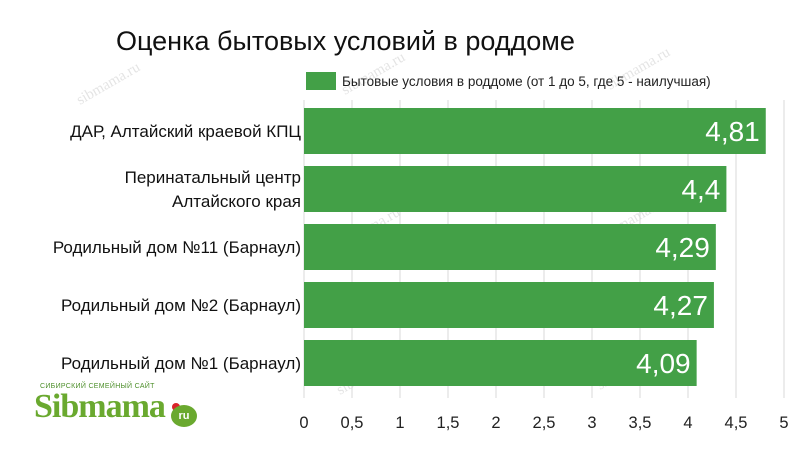 The width and height of the screenshot is (800, 461). What do you see at coordinates (213, 177) in the screenshot?
I see `category-label: Перинатальный центр` at bounding box center [213, 177].